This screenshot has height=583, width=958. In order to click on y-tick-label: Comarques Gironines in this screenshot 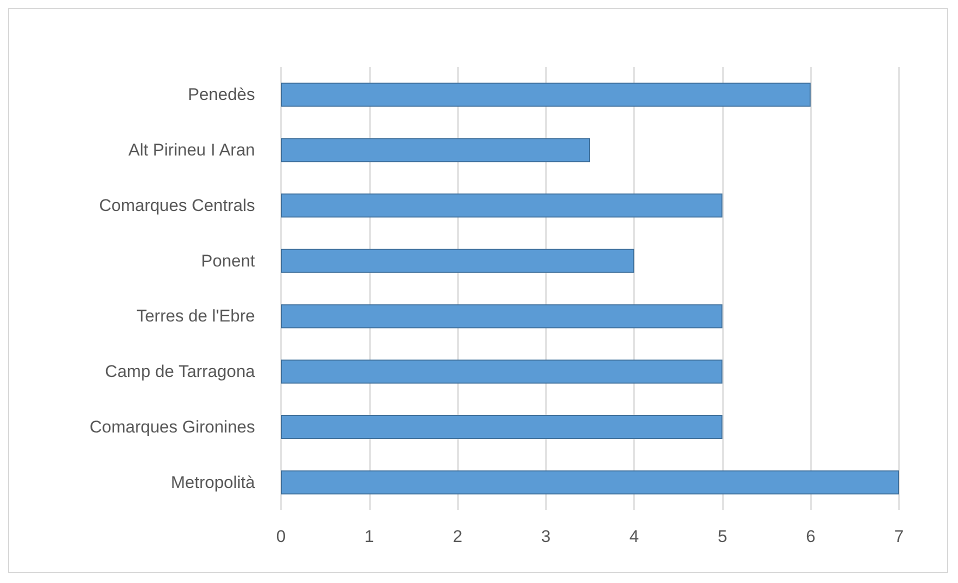, I will do `click(172, 426)`.